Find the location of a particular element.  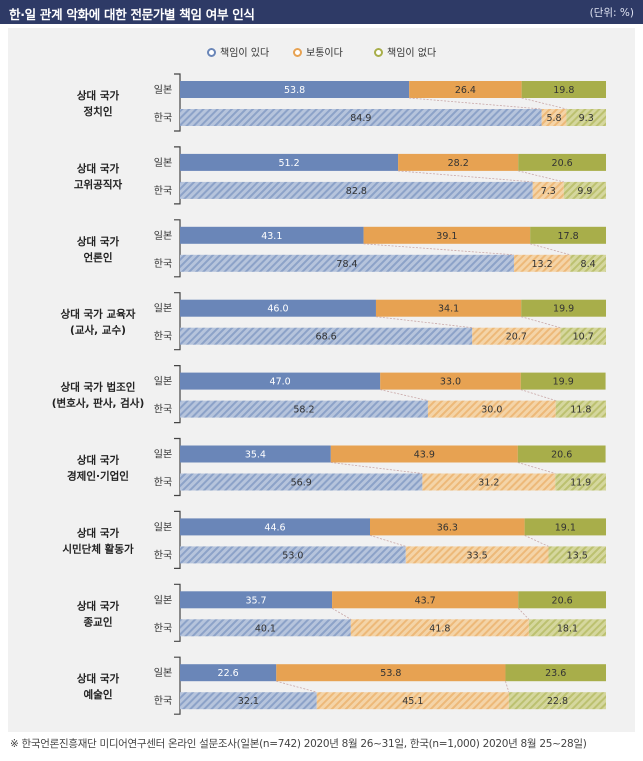

data-label: 35.4 is located at coordinates (255, 455).